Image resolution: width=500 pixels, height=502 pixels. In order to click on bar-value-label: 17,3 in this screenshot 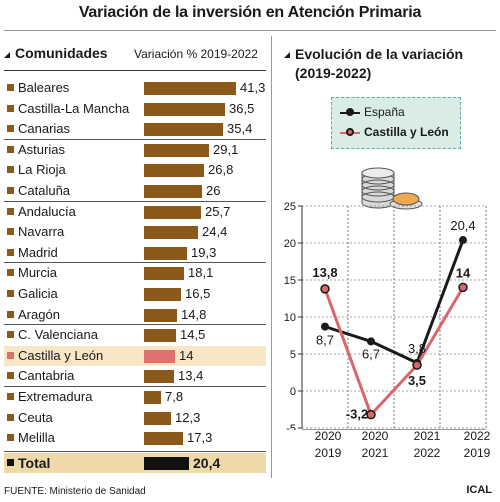, I will do `click(200, 438)`.